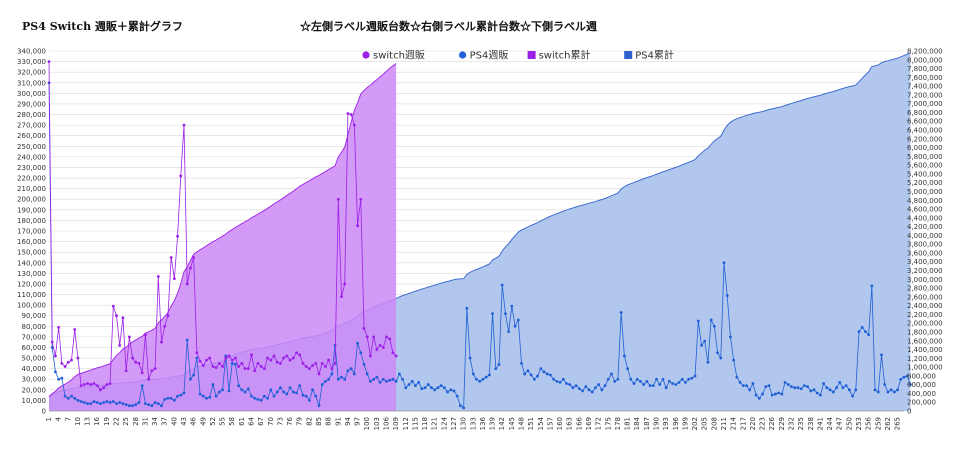 This screenshot has height=450, width=960. Describe the element at coordinates (174, 421) in the screenshot. I see `x-axis-tick-label: 40` at that location.